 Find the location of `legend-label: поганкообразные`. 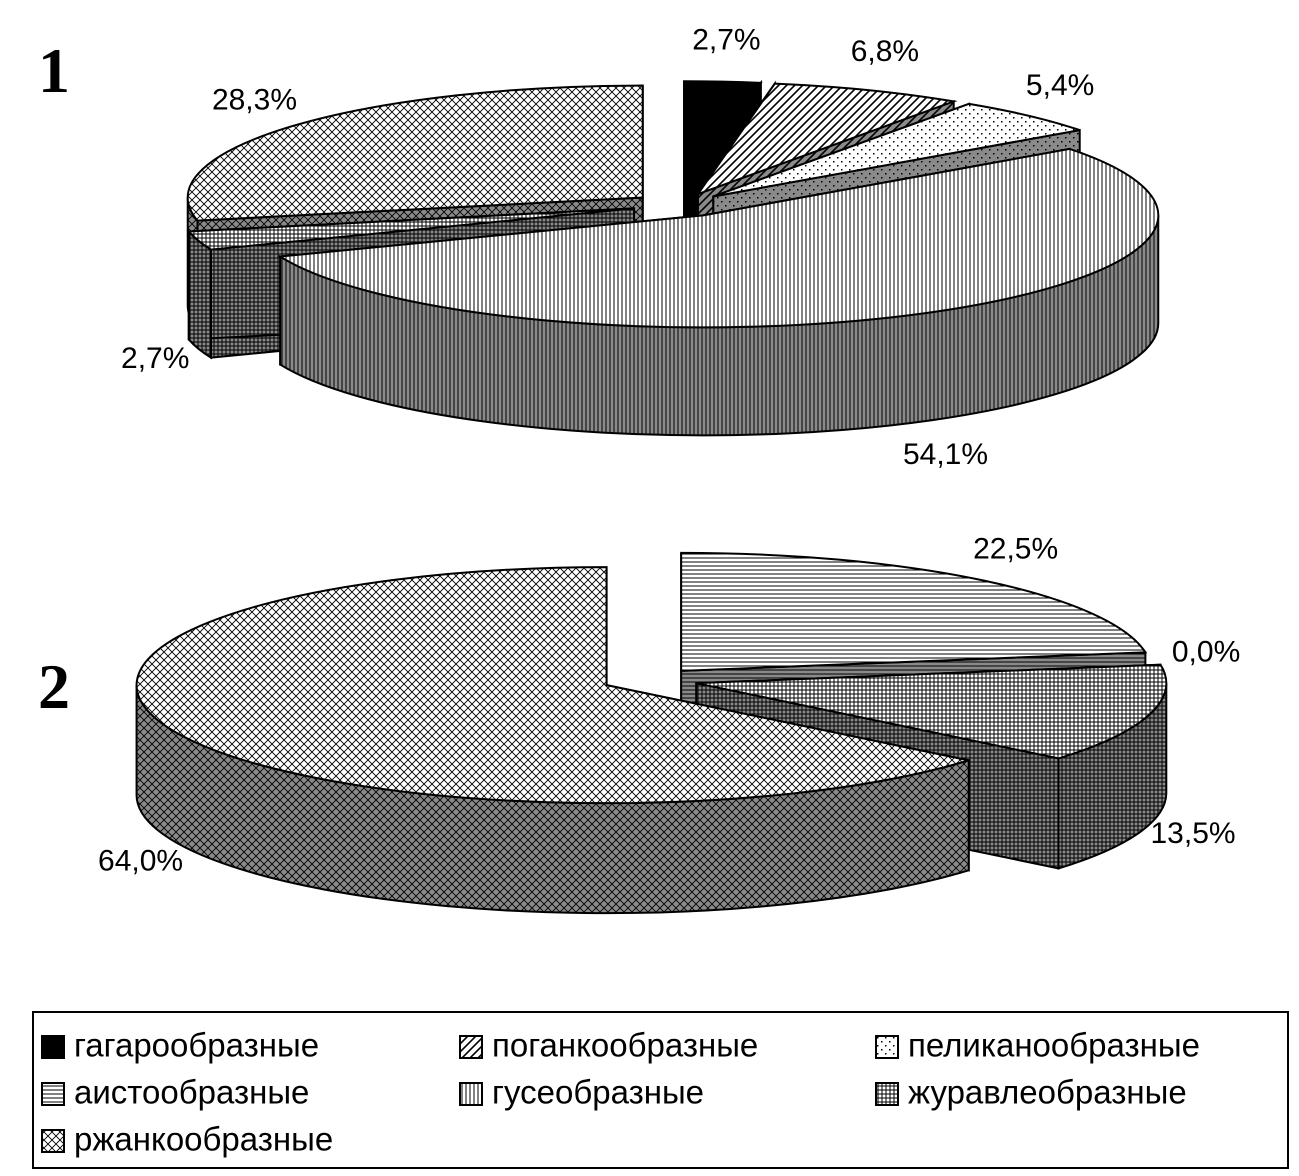

legend-label: поганкообразные is located at coordinates (625, 1045).